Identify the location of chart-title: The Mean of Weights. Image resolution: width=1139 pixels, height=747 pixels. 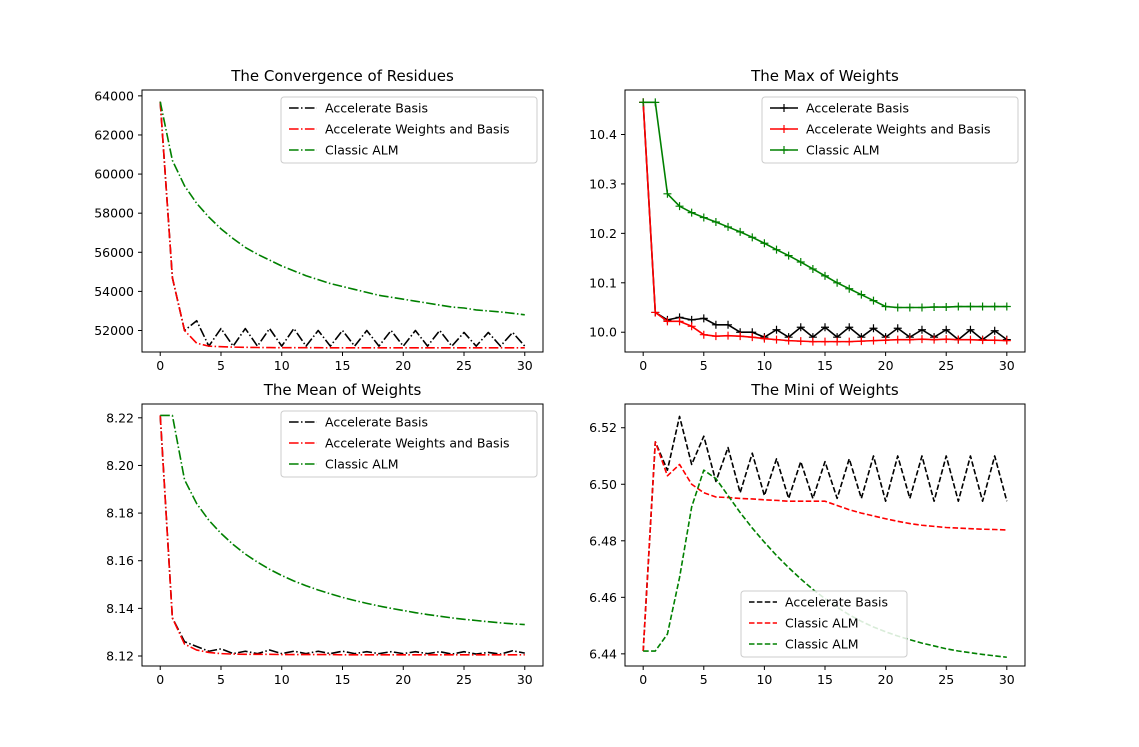
(342, 390).